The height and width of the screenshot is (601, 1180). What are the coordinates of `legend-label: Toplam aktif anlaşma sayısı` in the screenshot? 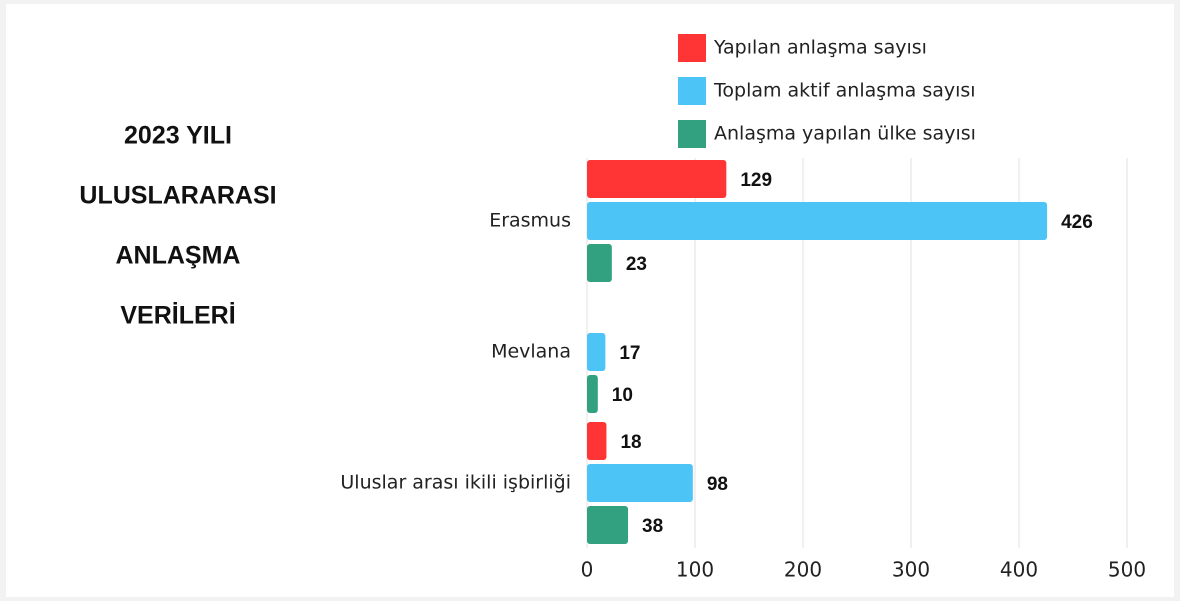 It's located at (844, 91).